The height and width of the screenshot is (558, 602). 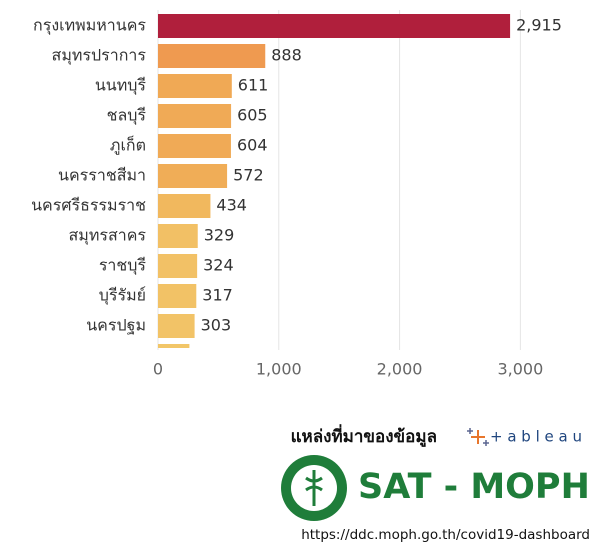 I want to click on value-label: 324, so click(x=218, y=265).